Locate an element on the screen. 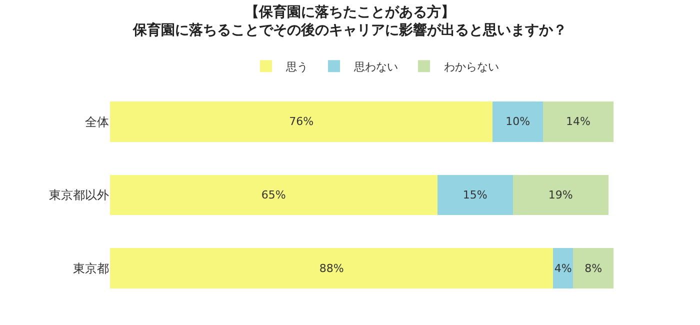  data-label: 4% is located at coordinates (563, 268).